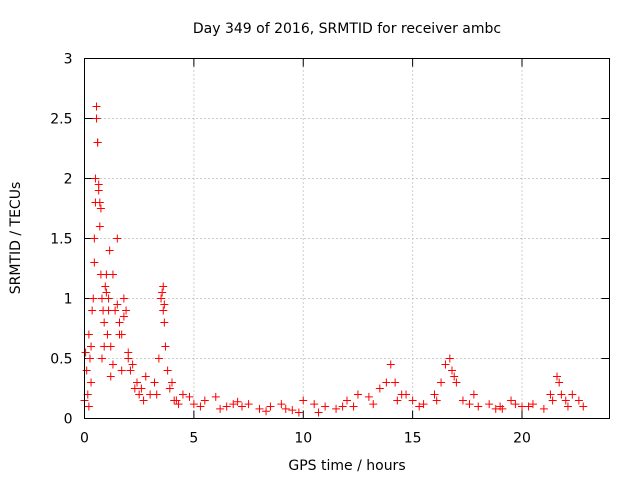 The width and height of the screenshot is (640, 480). Describe the element at coordinates (68, 60) in the screenshot. I see `y-tick-label: 3` at that location.